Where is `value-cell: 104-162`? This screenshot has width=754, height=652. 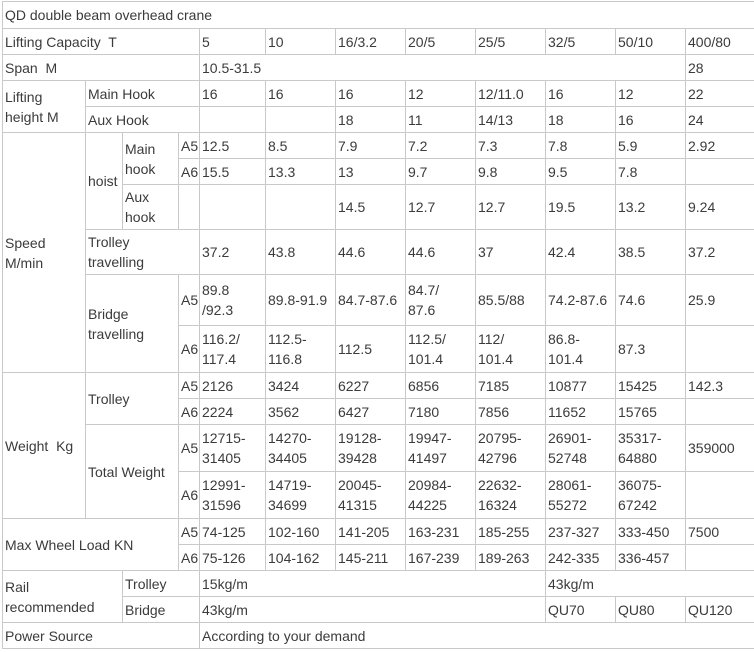 value-cell: 104-162 is located at coordinates (300, 557).